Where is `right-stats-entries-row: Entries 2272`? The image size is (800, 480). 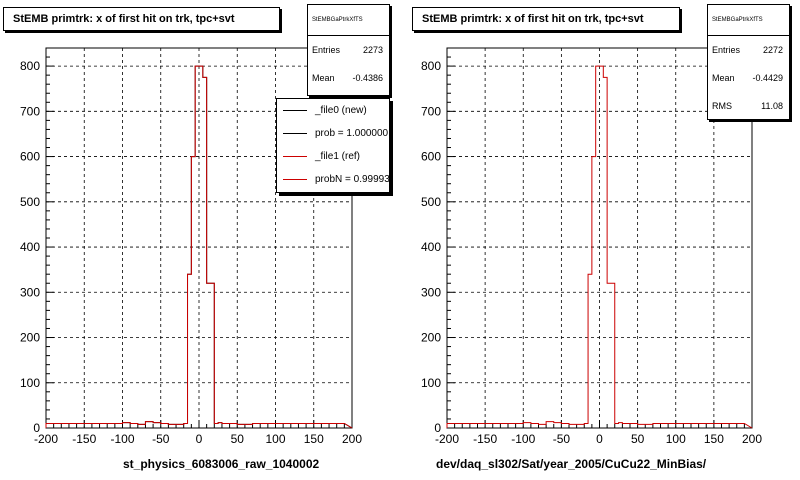 right-stats-entries-row: Entries 2272 is located at coordinates (748, 50).